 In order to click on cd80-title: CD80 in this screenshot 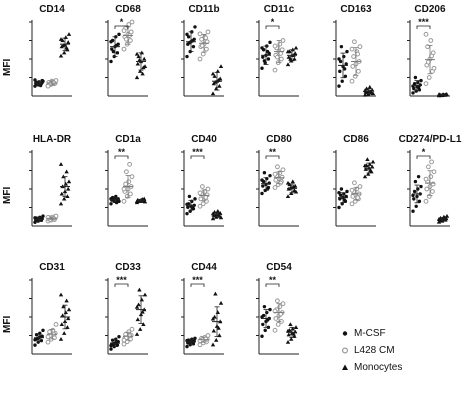, I will do `click(279, 139)`.